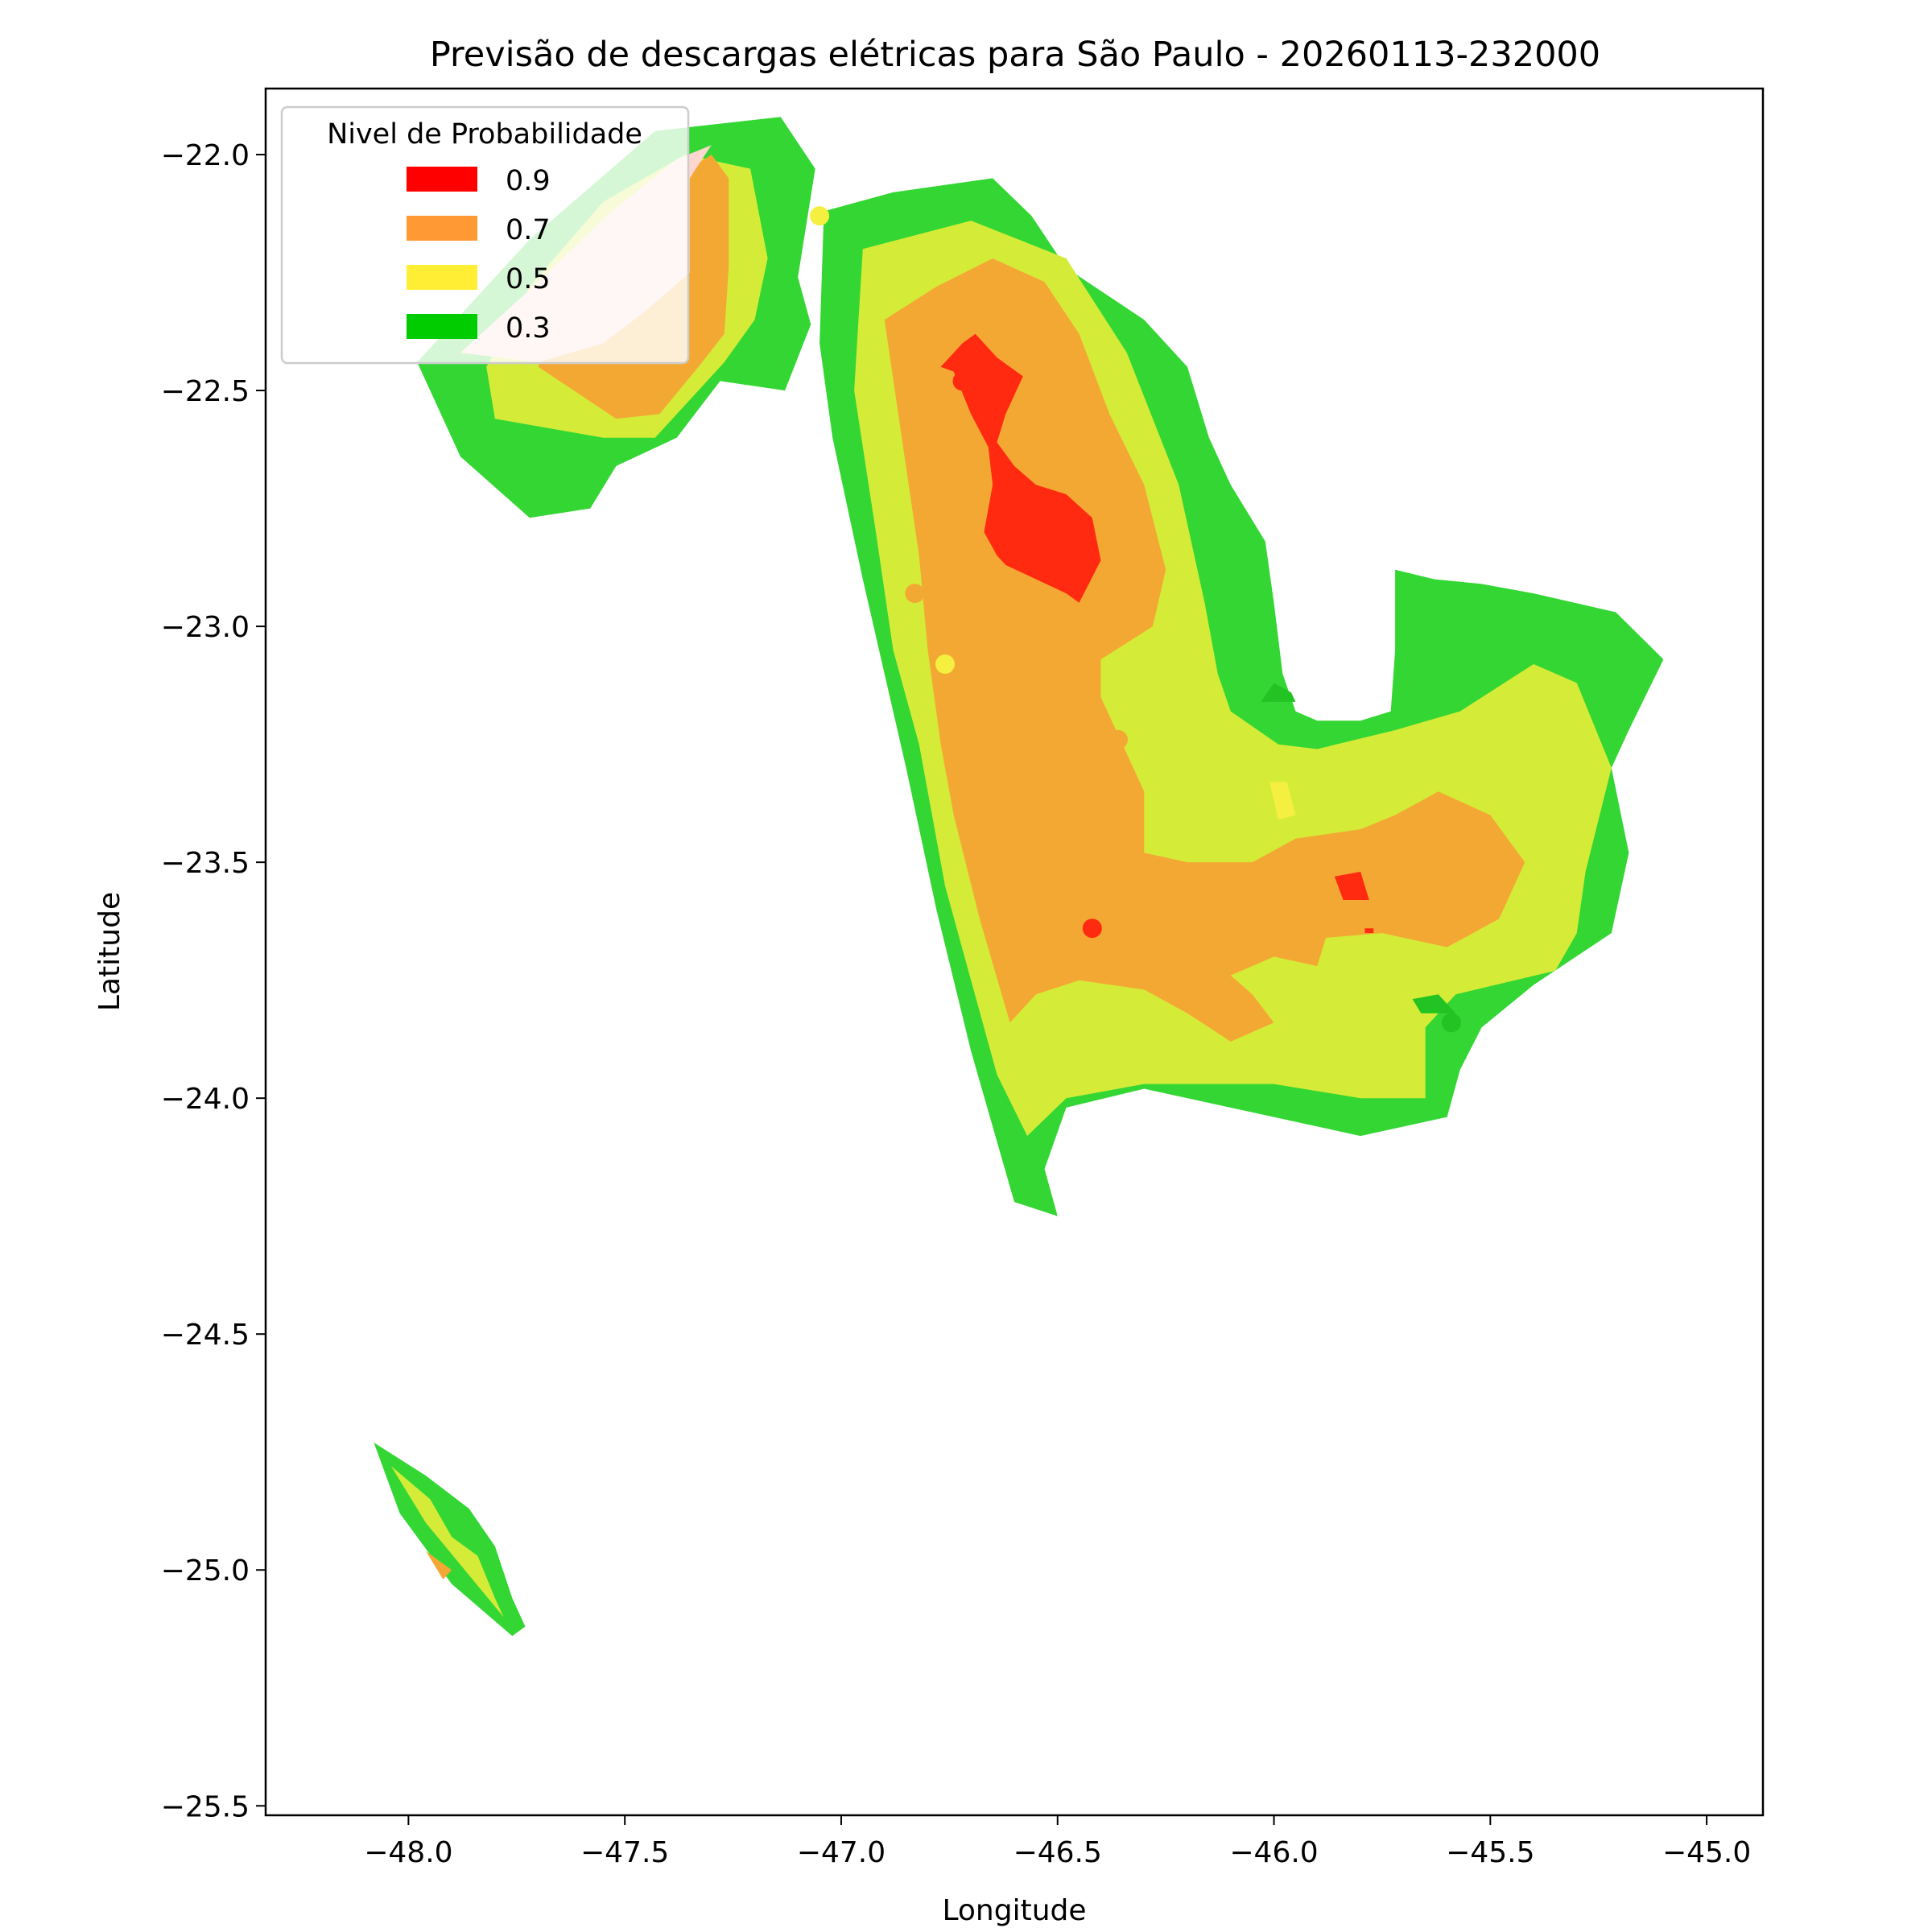  I want to click on legend-entries: 0.9 0.7 0.5 0.3, so click(479, 255).